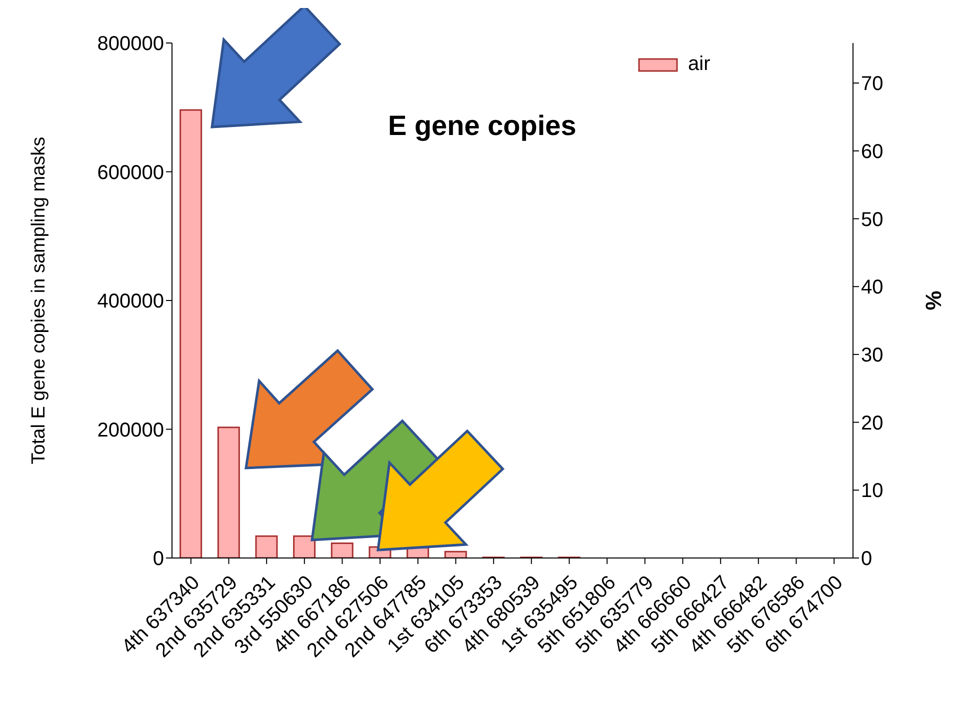 This screenshot has height=717, width=968. What do you see at coordinates (130, 44) in the screenshot?
I see `y-tick-label: 800000` at bounding box center [130, 44].